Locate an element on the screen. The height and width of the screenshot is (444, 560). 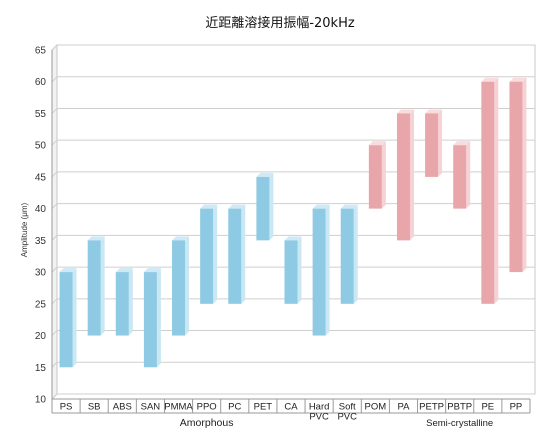
chart-title: 近距離溶接用振幅-20kHz is located at coordinates (280, 23).